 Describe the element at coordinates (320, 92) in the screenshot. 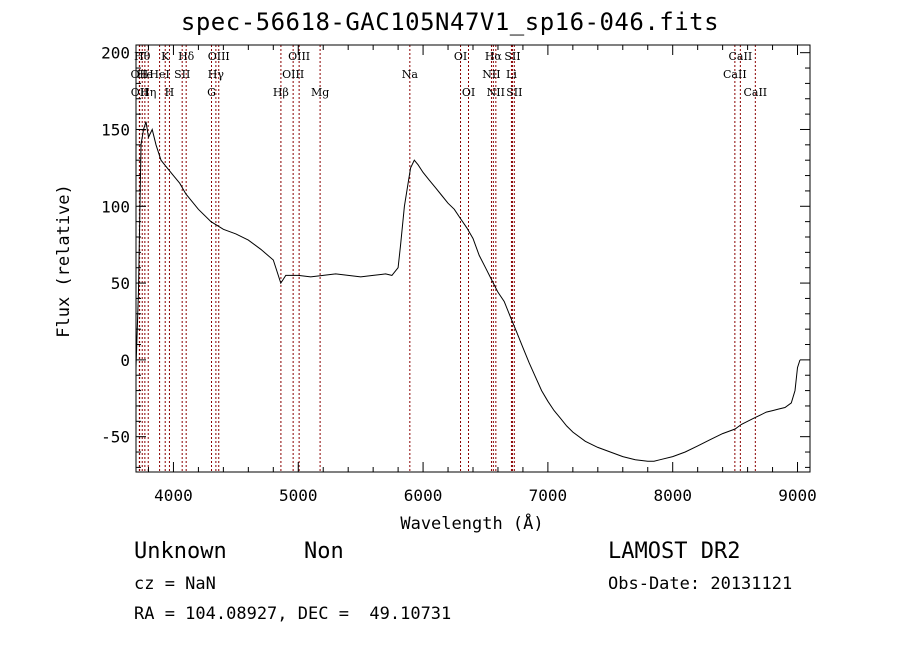

I see `line-marker-label: Mg` at that location.